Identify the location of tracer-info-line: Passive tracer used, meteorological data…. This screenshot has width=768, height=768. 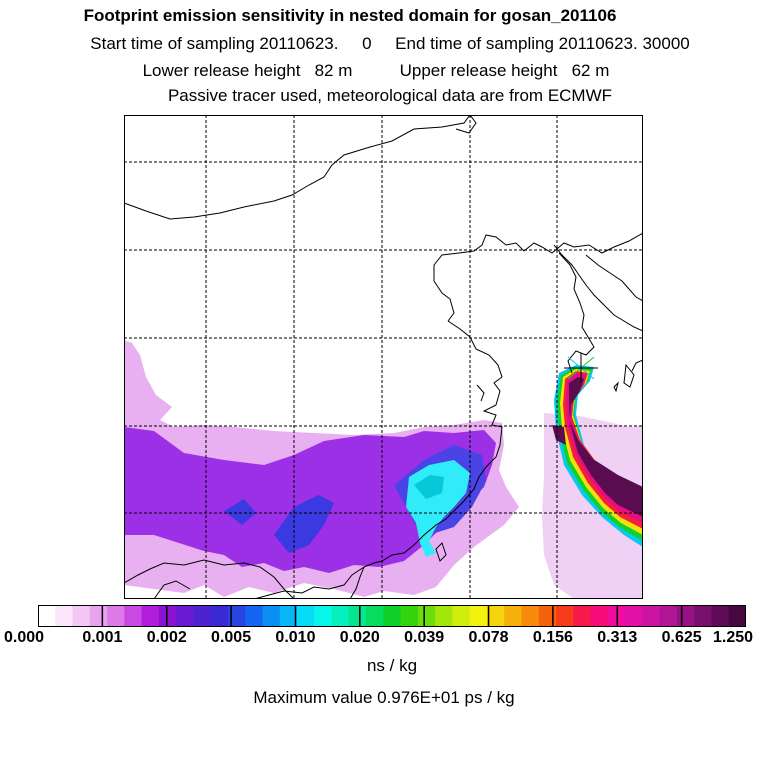
(390, 95).